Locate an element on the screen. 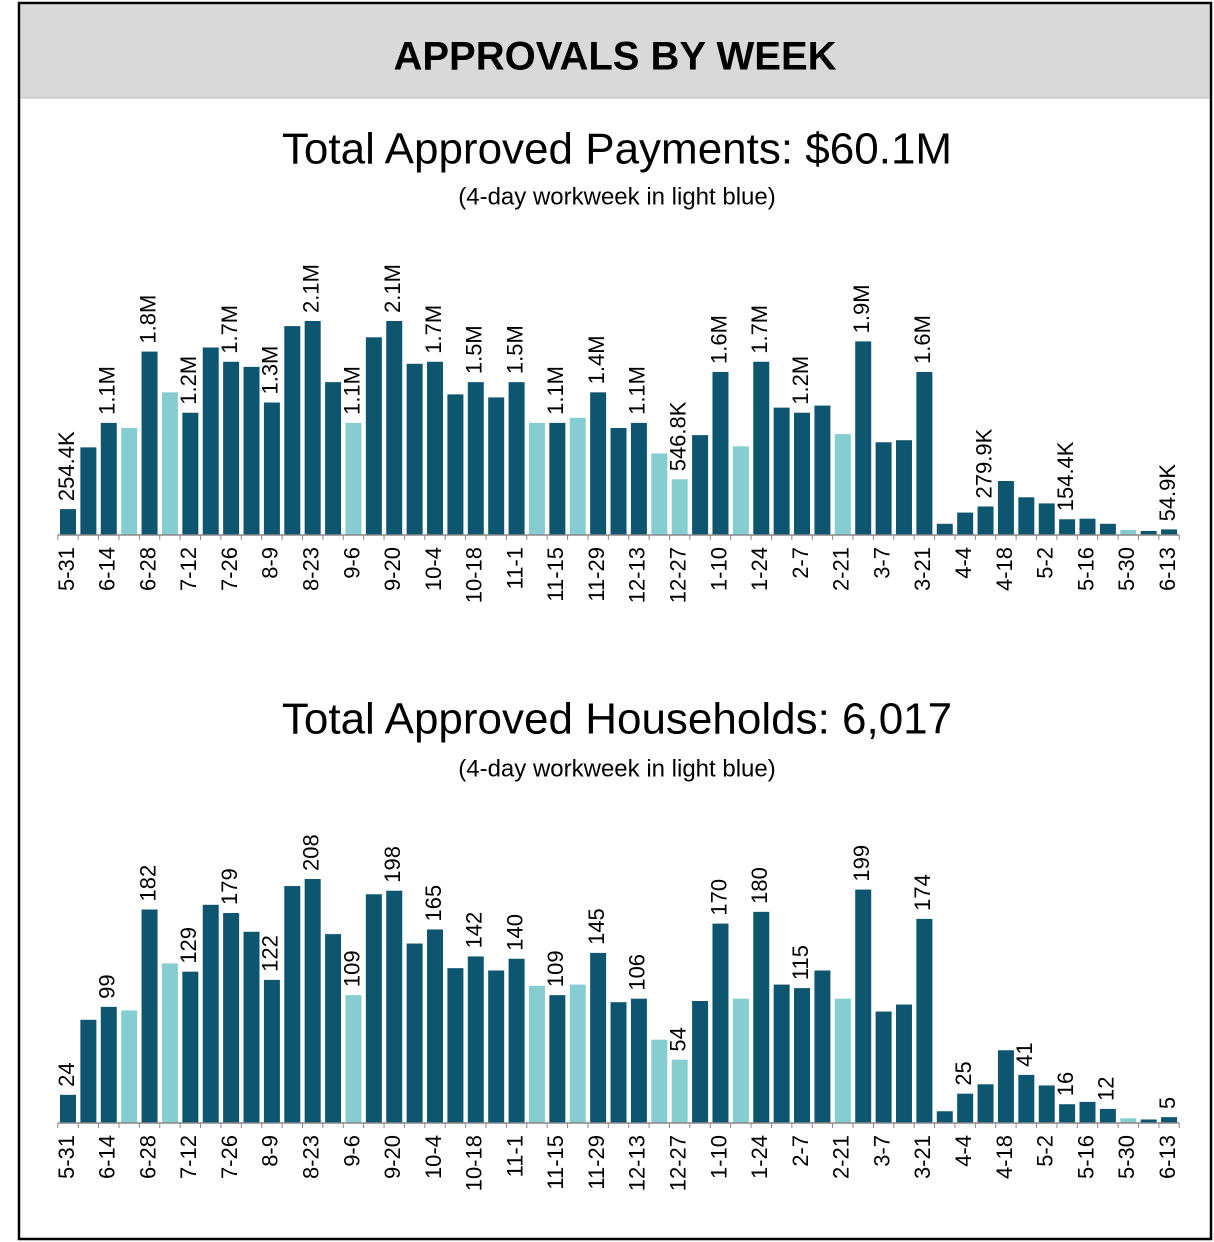 Image resolution: width=1214 pixels, height=1242 pixels. value-label: 122 is located at coordinates (270, 953).